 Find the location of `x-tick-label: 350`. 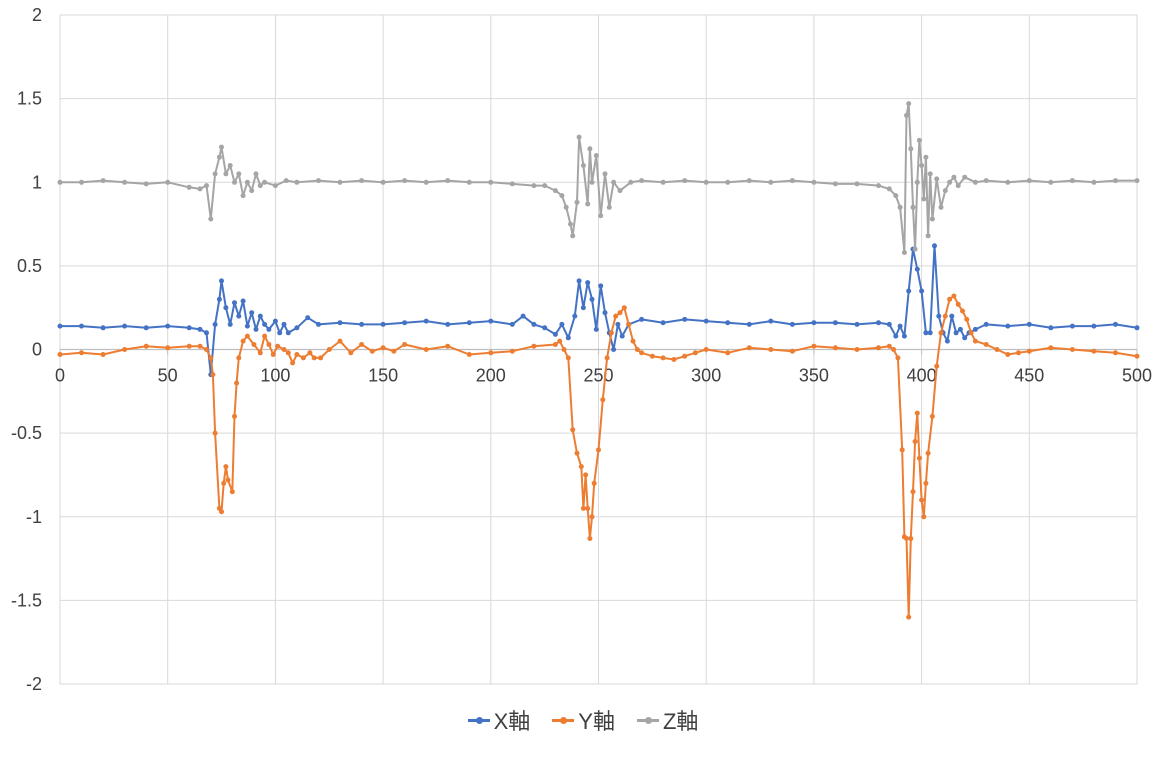

x-tick-label: 350 is located at coordinates (814, 376).